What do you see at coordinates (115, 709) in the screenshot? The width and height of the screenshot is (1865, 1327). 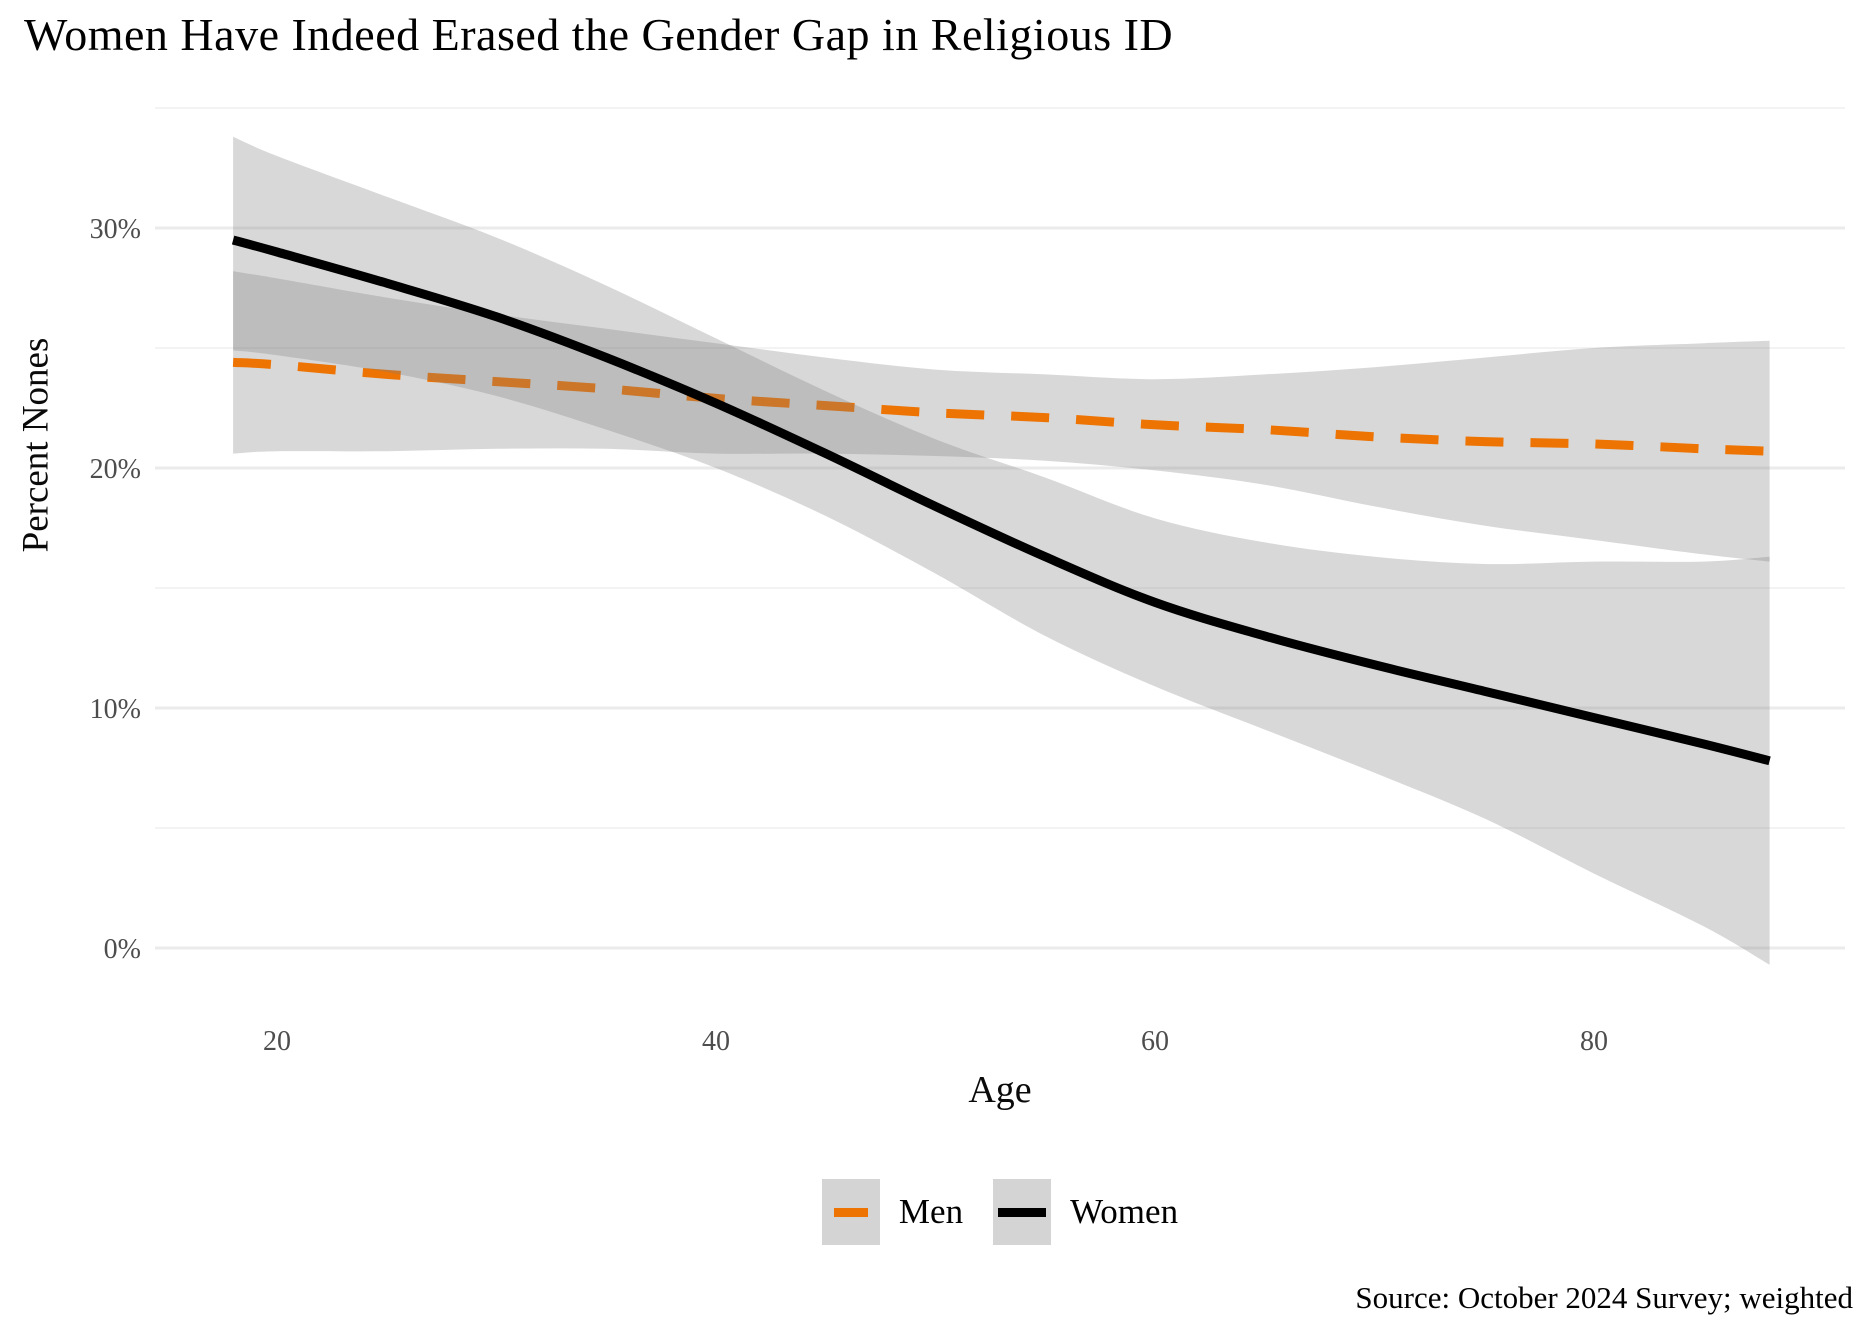 I see `y-tick-label: 10%` at bounding box center [115, 709].